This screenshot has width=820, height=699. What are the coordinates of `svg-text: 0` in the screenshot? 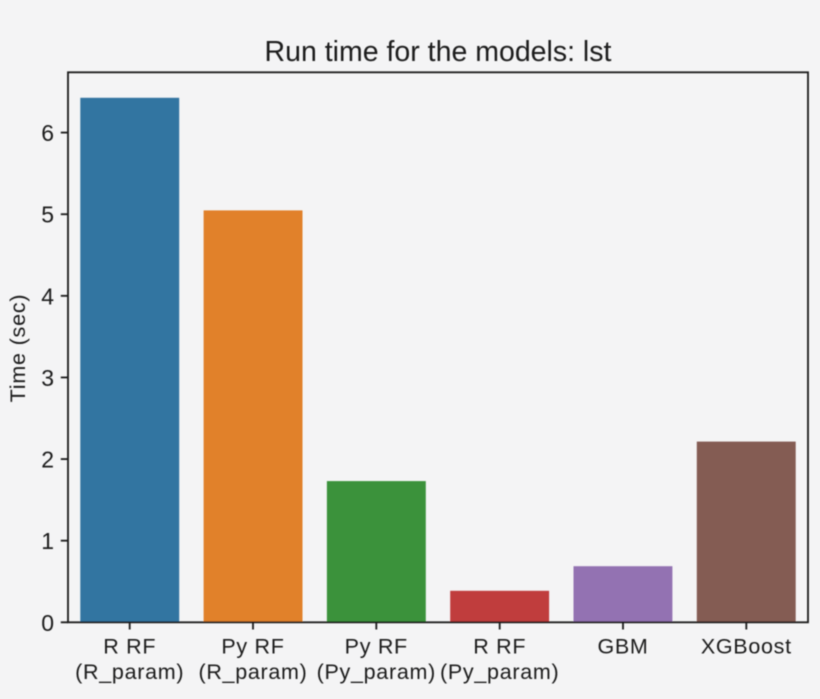 It's located at (47, 623).